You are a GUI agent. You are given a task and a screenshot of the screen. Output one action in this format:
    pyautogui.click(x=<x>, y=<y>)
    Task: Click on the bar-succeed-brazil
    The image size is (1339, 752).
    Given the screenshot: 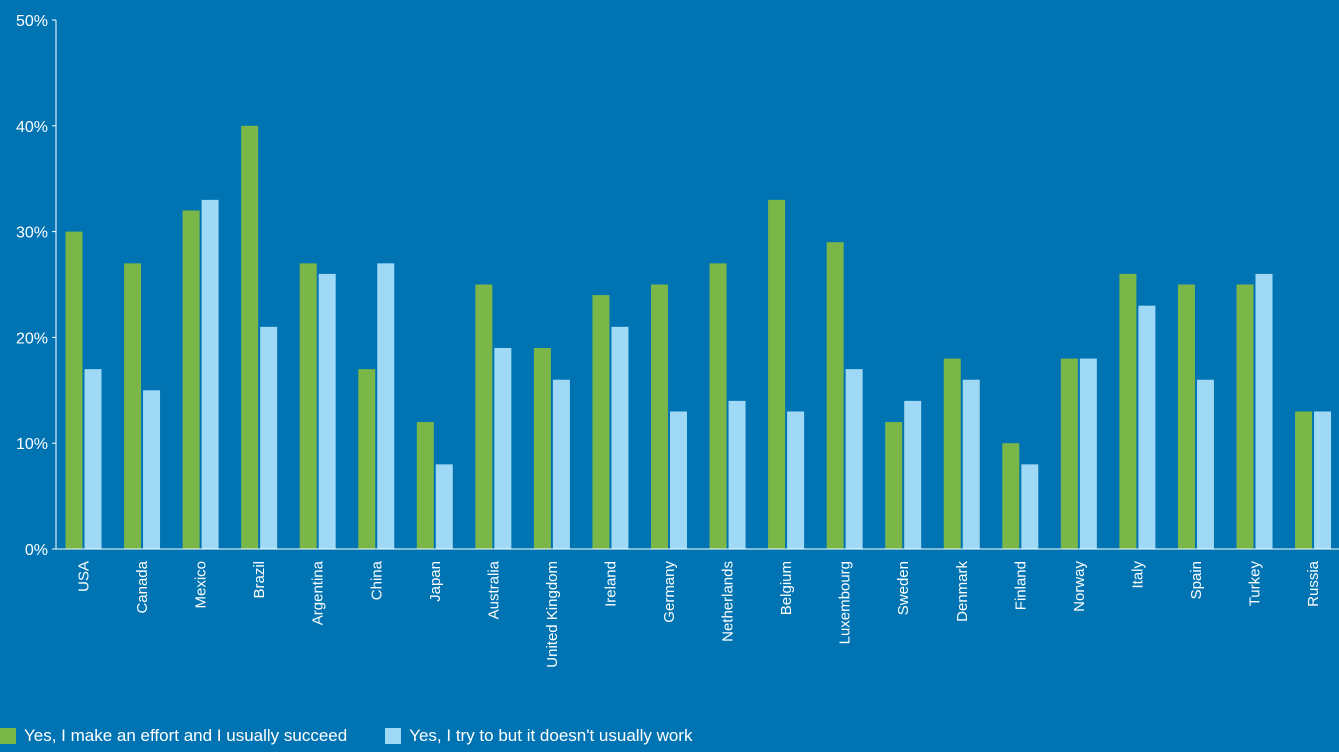 What is the action you would take?
    pyautogui.click(x=250, y=337)
    